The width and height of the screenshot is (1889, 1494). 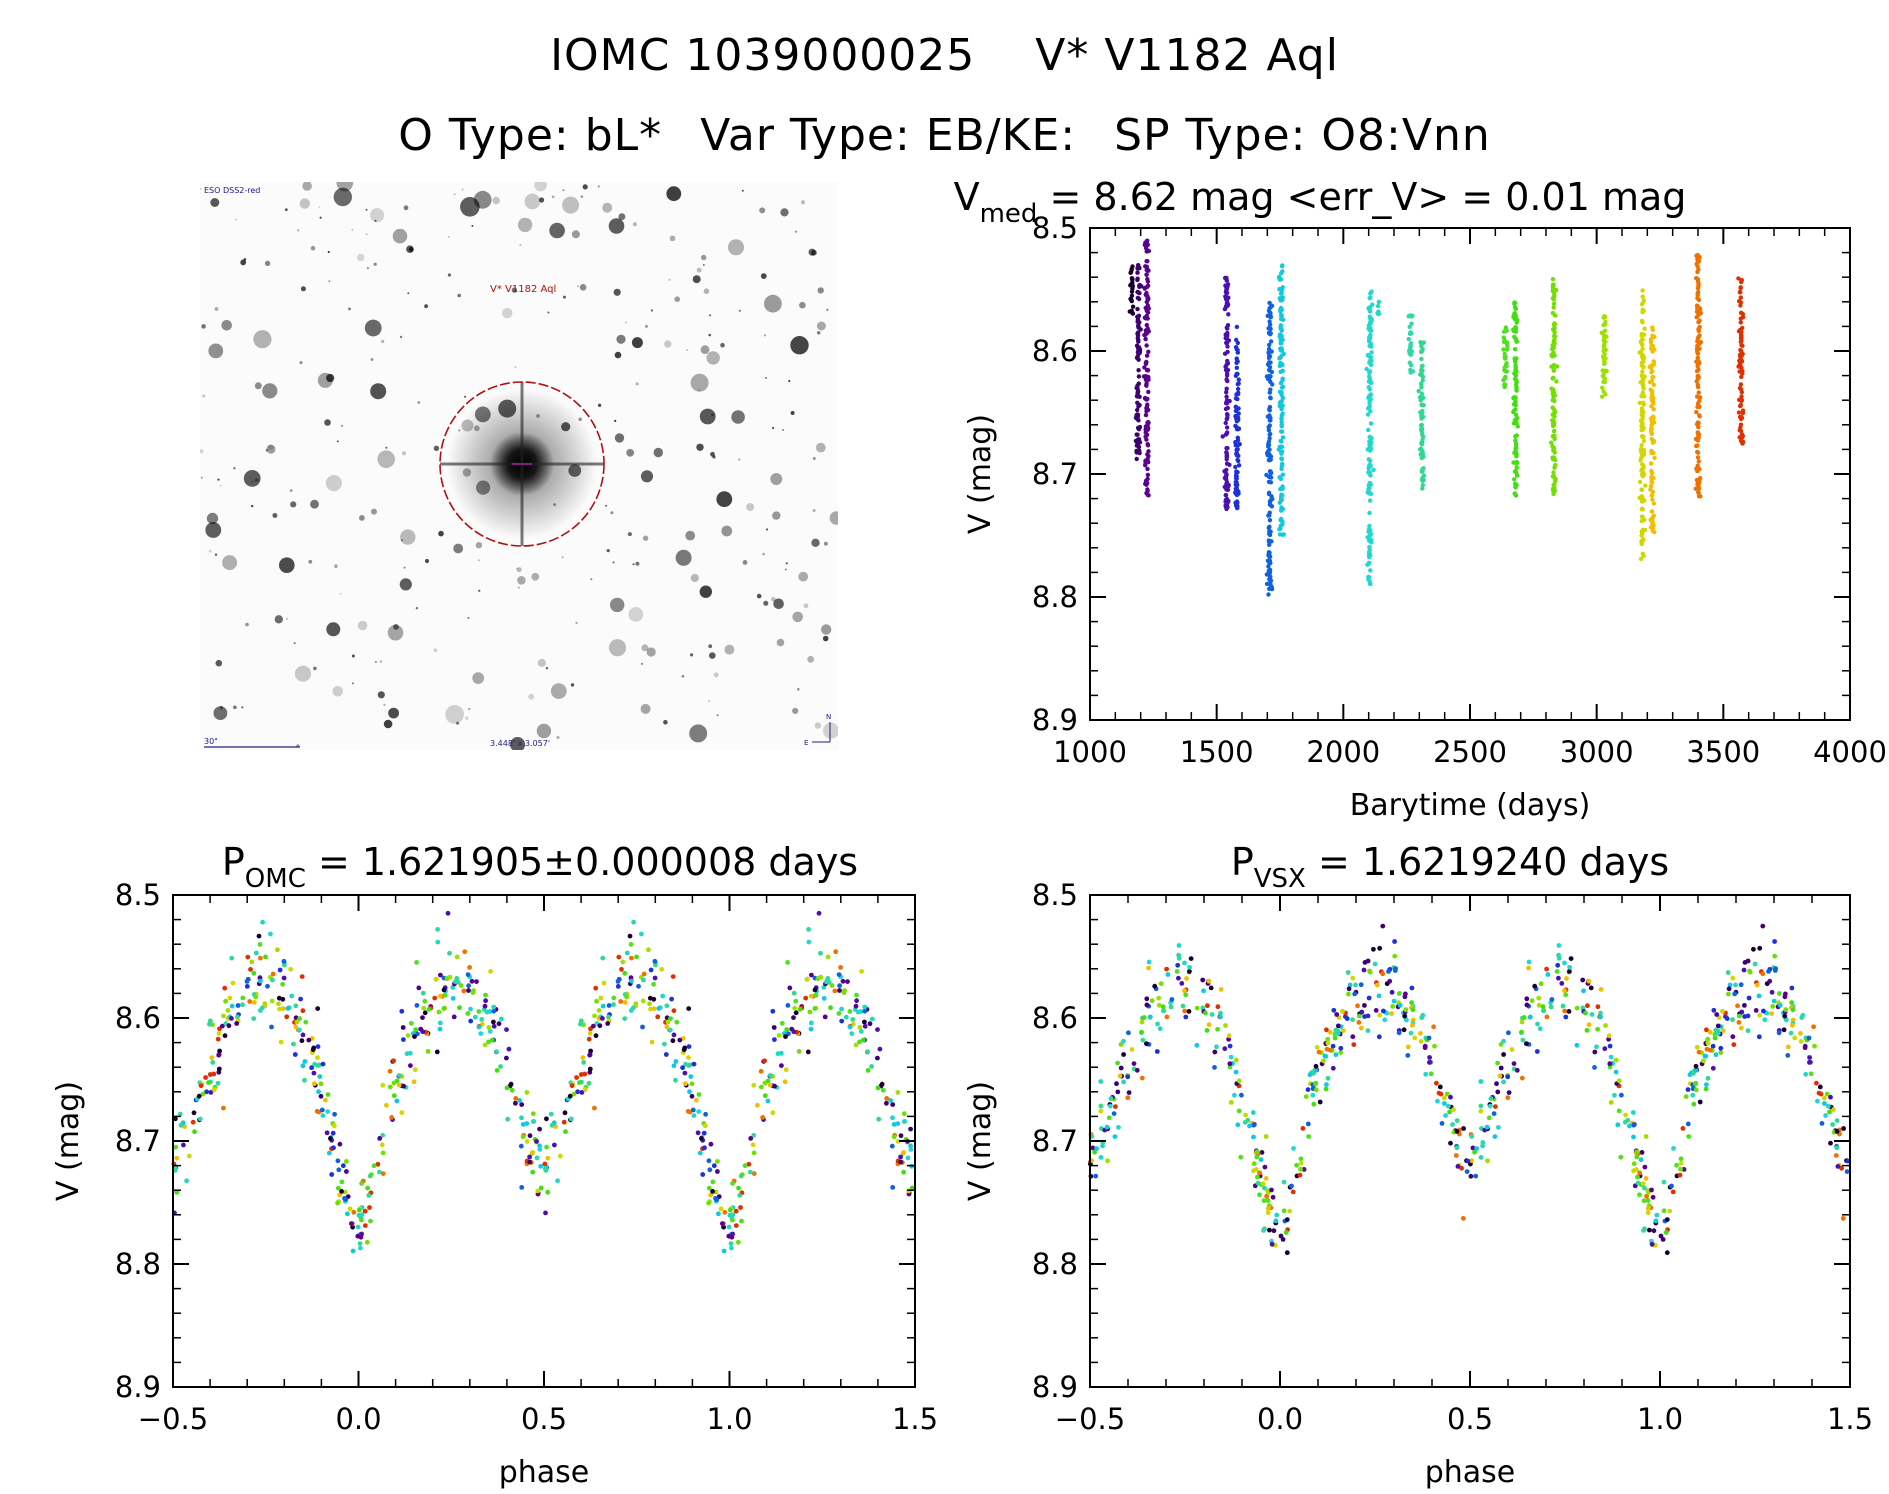 I want to click on y-tick-label: 8.9, so click(x=1055, y=1387).